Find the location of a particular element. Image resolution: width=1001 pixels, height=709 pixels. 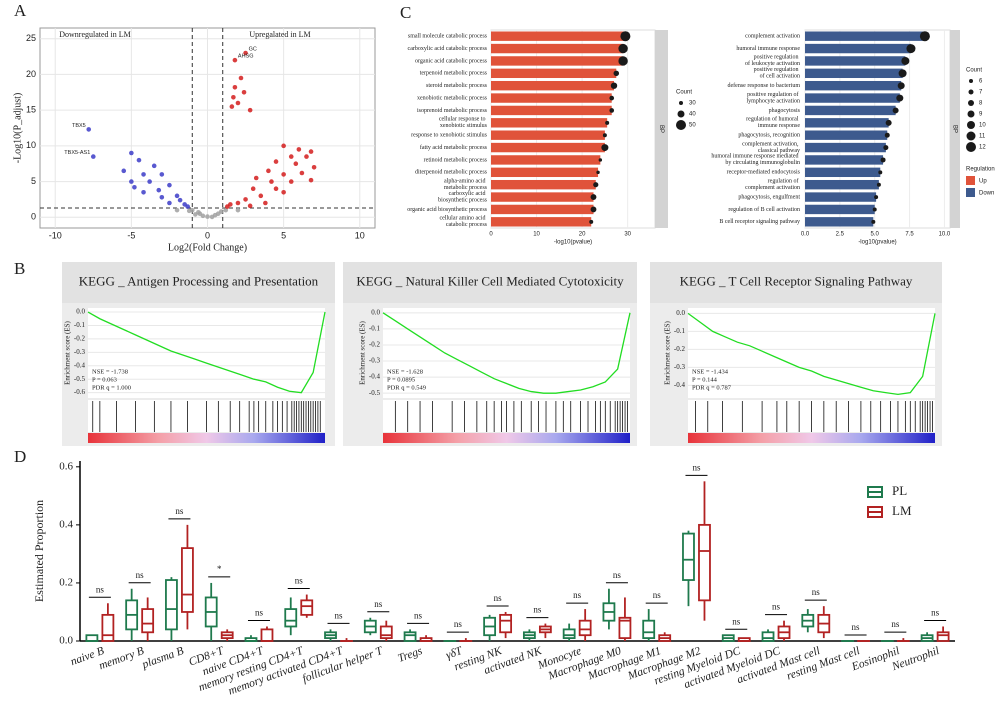

stat-label: P = 0.0895 is located at coordinates (401, 379).